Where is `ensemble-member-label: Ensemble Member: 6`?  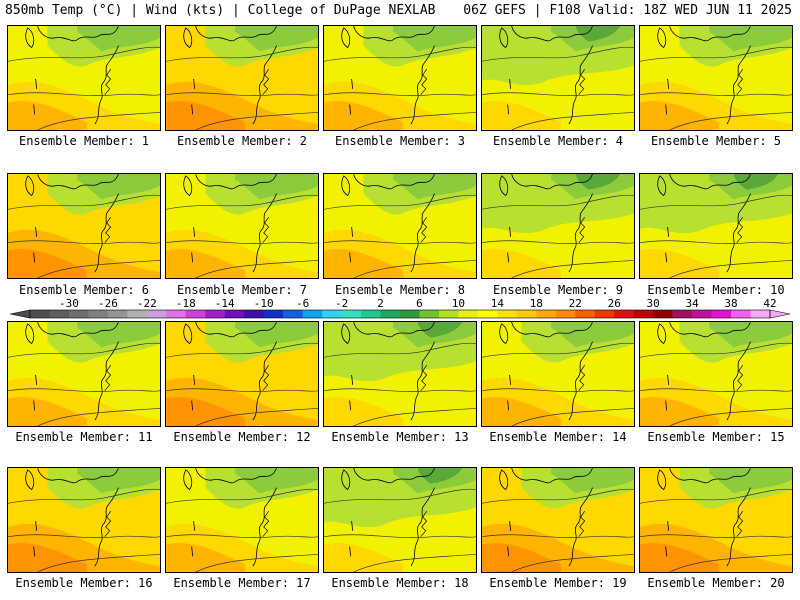
ensemble-member-label: Ensemble Member: 6 is located at coordinates (84, 290).